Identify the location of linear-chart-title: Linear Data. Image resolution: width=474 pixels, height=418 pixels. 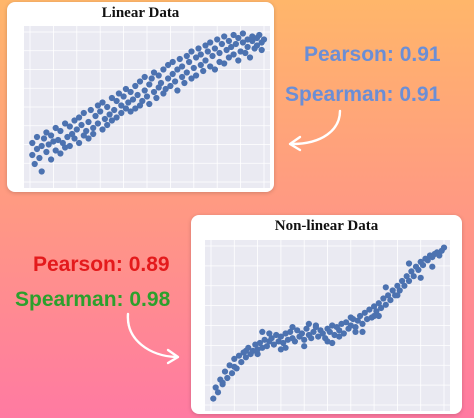
(140, 13).